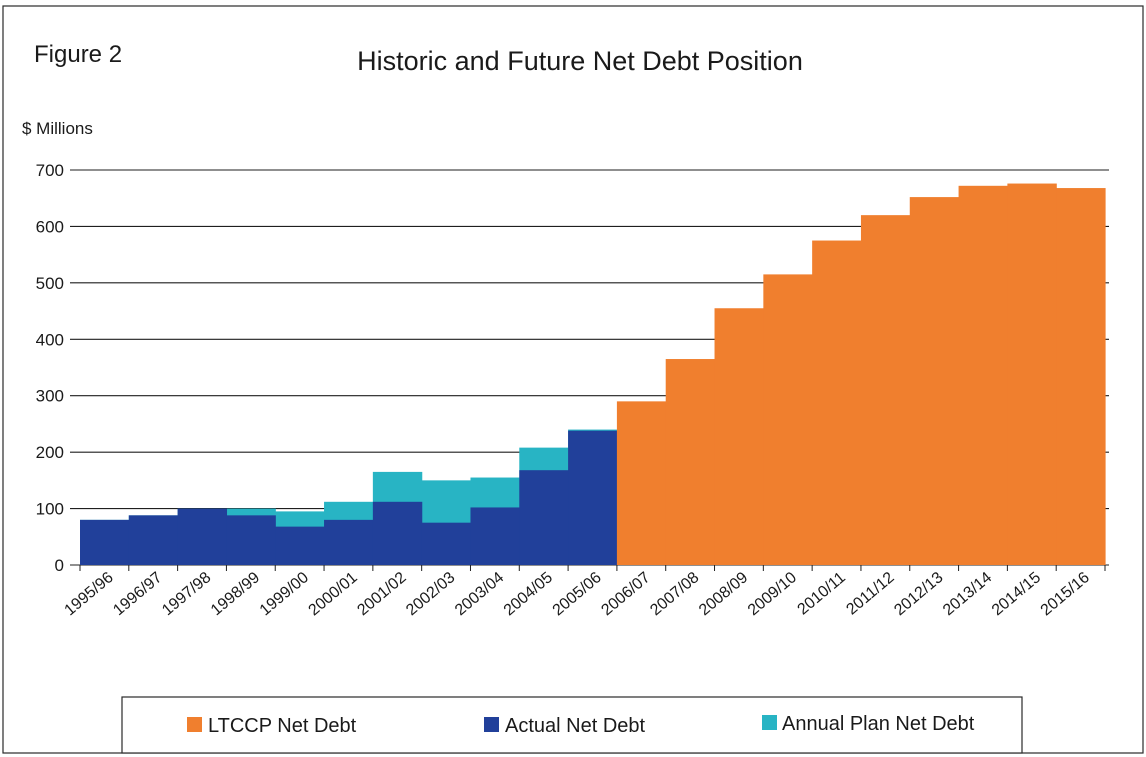 The width and height of the screenshot is (1146, 757). What do you see at coordinates (625, 594) in the screenshot?
I see `x-tick-label: 2006/07` at bounding box center [625, 594].